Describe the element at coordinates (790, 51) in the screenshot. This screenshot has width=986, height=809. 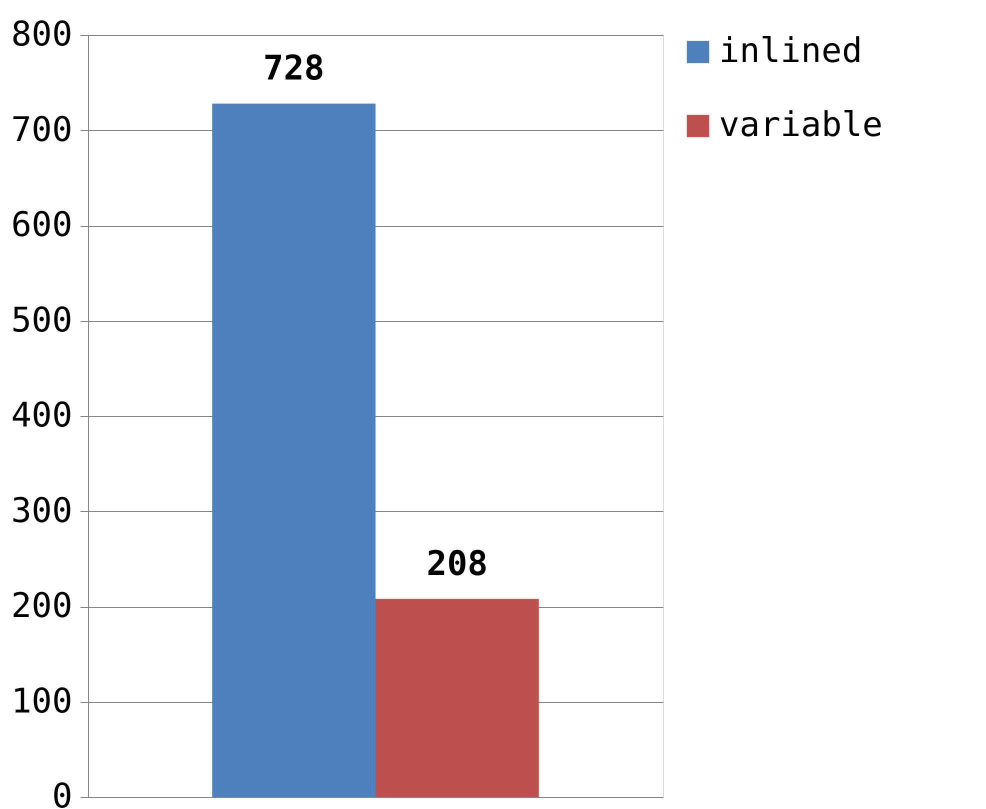
I see `legend-label: inlined` at that location.